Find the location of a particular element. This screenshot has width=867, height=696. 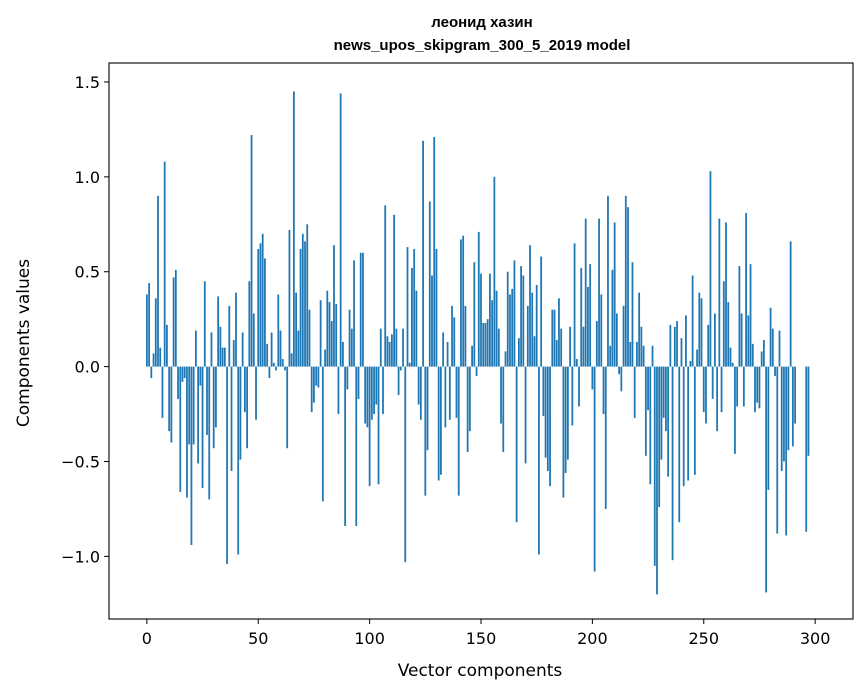

x-tick-label: 250 is located at coordinates (703, 638).